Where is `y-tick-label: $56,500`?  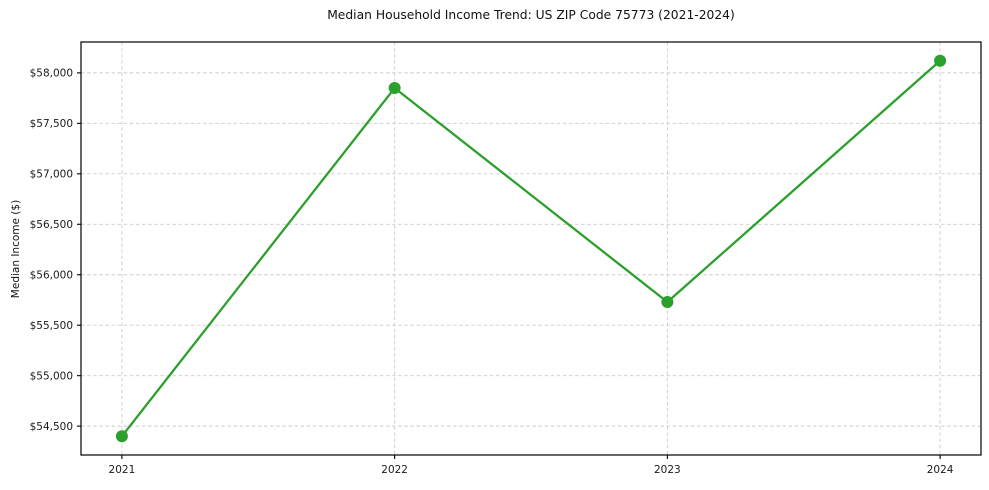 y-tick-label: $56,500 is located at coordinates (51, 225).